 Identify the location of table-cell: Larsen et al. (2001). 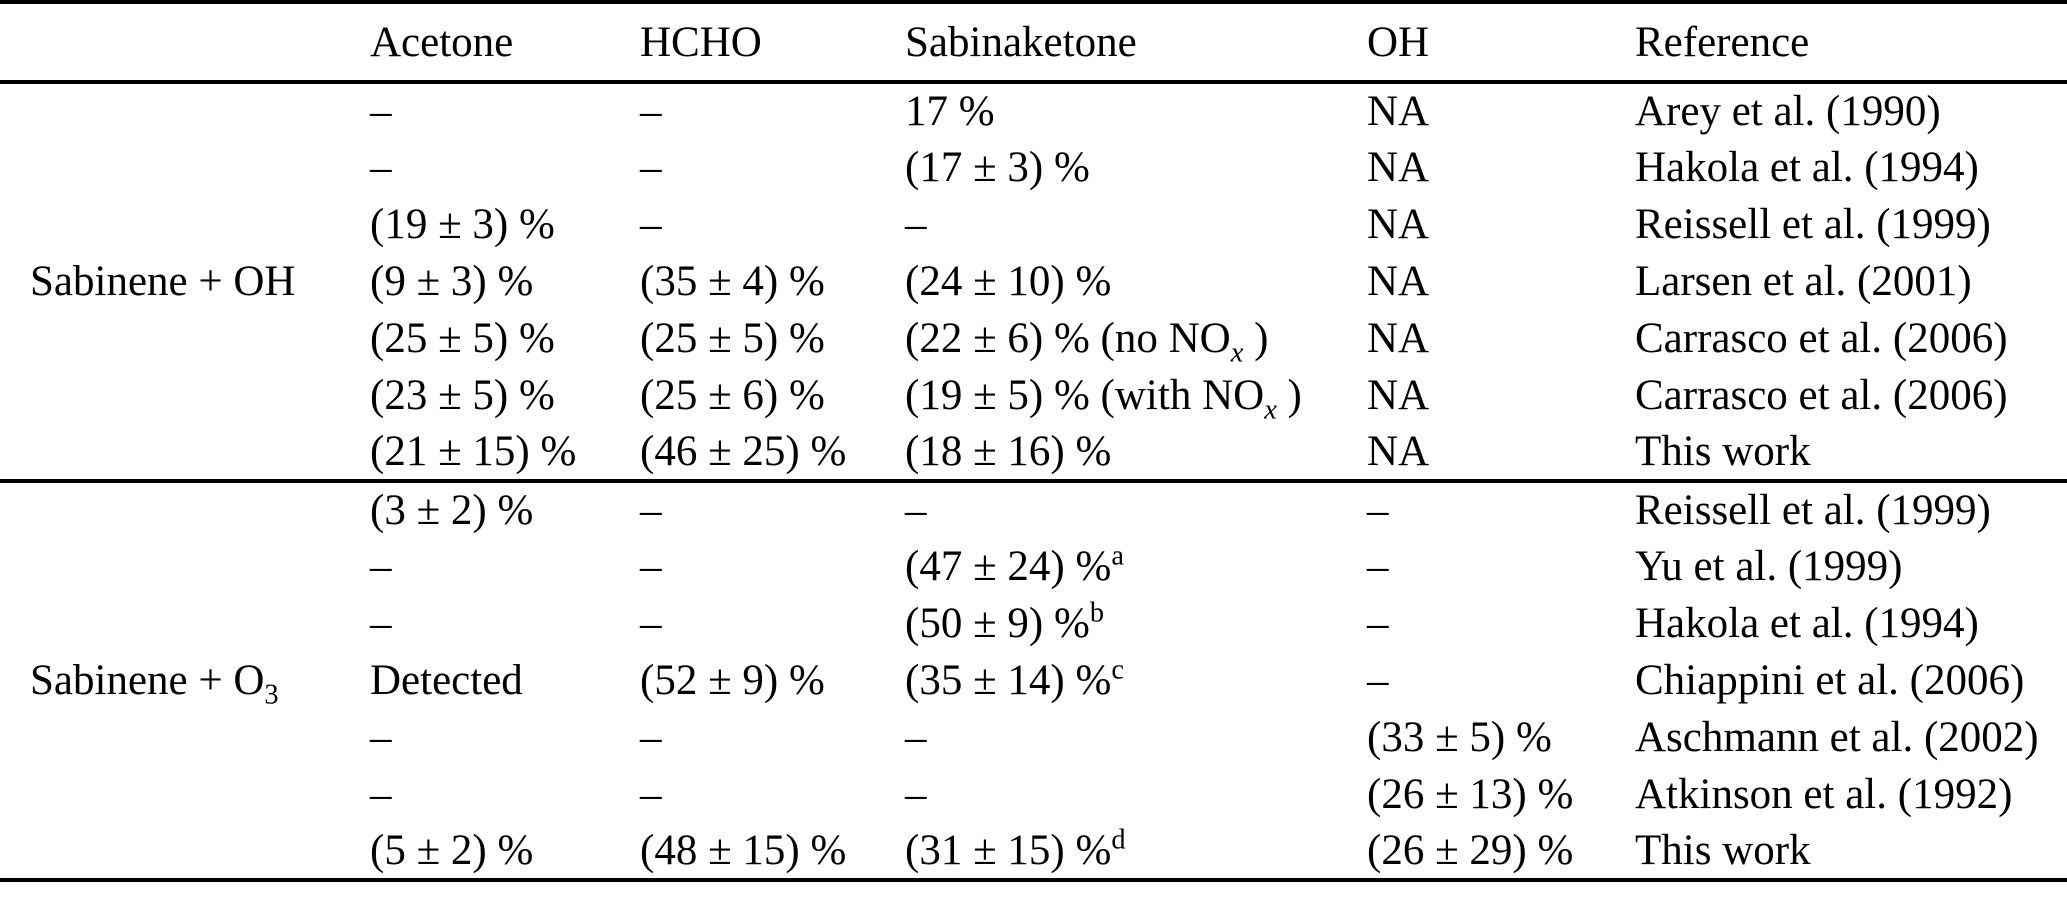
(1803, 281).